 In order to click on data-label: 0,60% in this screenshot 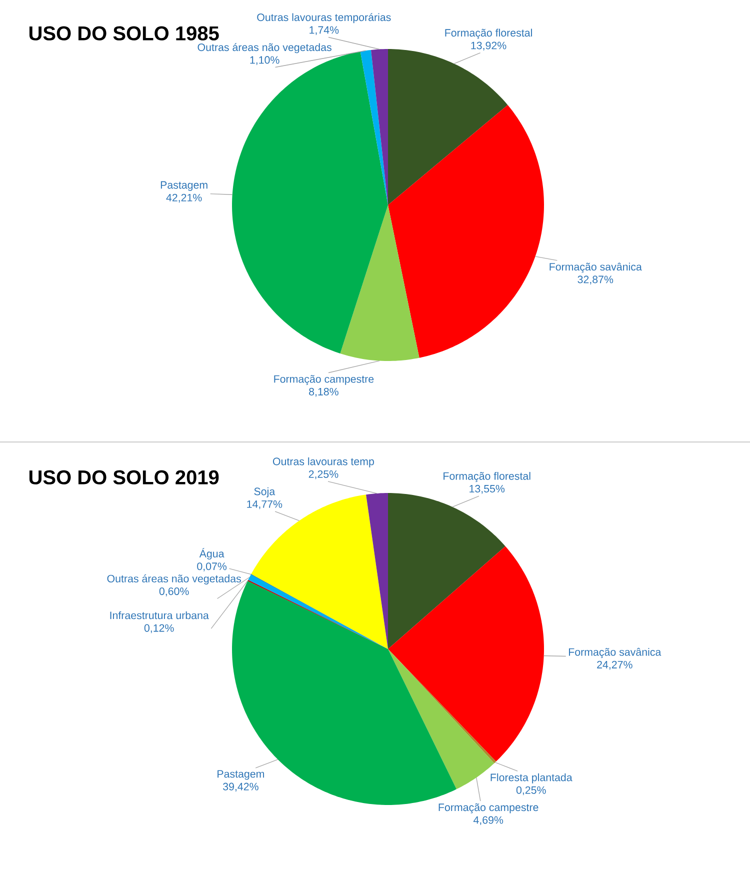, I will do `click(174, 592)`.